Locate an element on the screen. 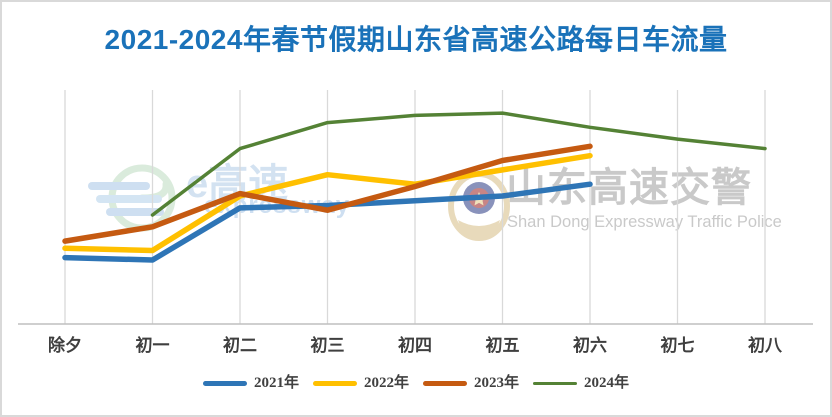 This screenshot has width=832, height=417. x-axis-label: 初七 is located at coordinates (677, 345).